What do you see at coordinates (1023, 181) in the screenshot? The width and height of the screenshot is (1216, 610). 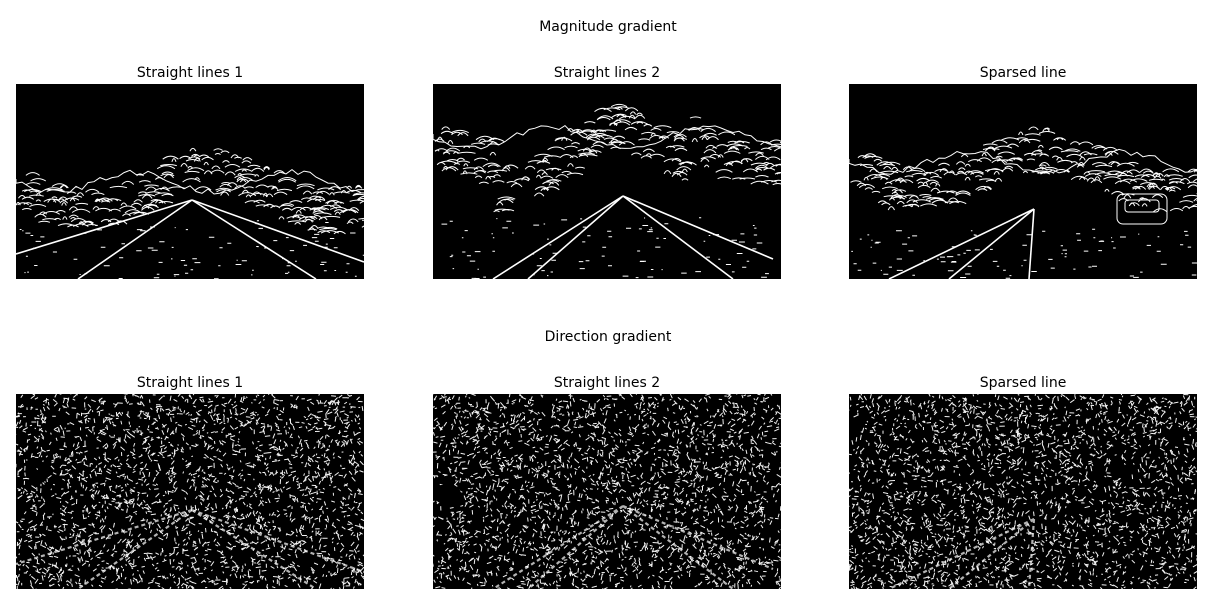 I see `magnitude-image-sparsed-line` at bounding box center [1023, 181].